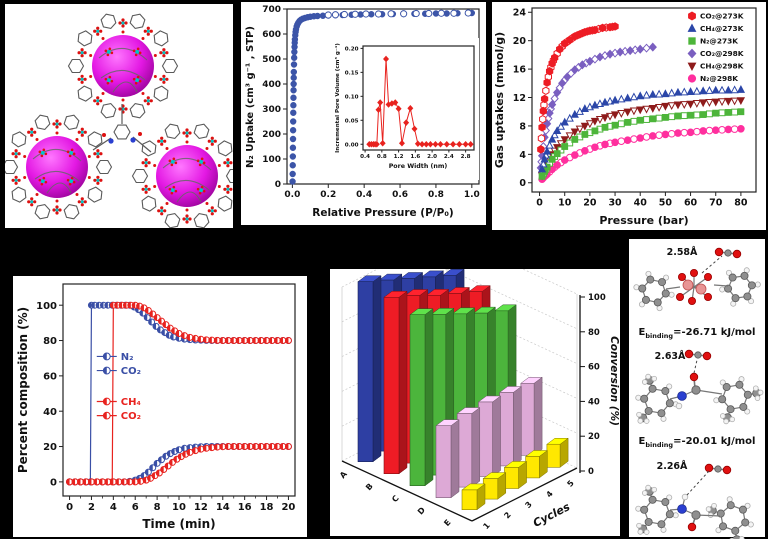 This screenshot has height=539, width=768. Describe the element at coordinates (46, 306) in the screenshot. I see `svg-text: 100` at that location.